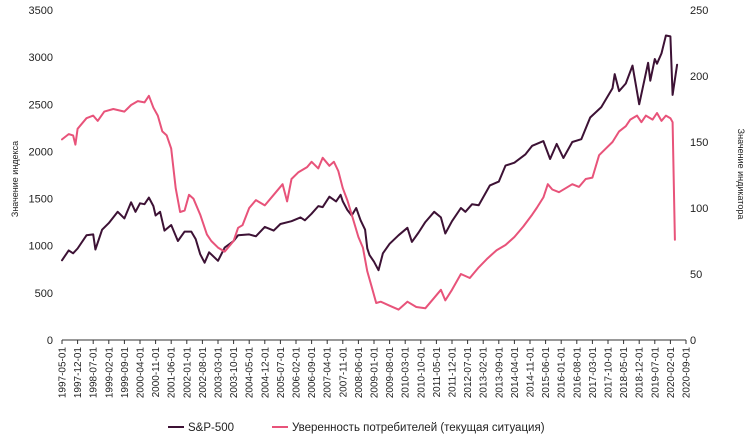  Describe the element at coordinates (531, 372) in the screenshot. I see `x-tick-label: 2014-11-01` at that location.